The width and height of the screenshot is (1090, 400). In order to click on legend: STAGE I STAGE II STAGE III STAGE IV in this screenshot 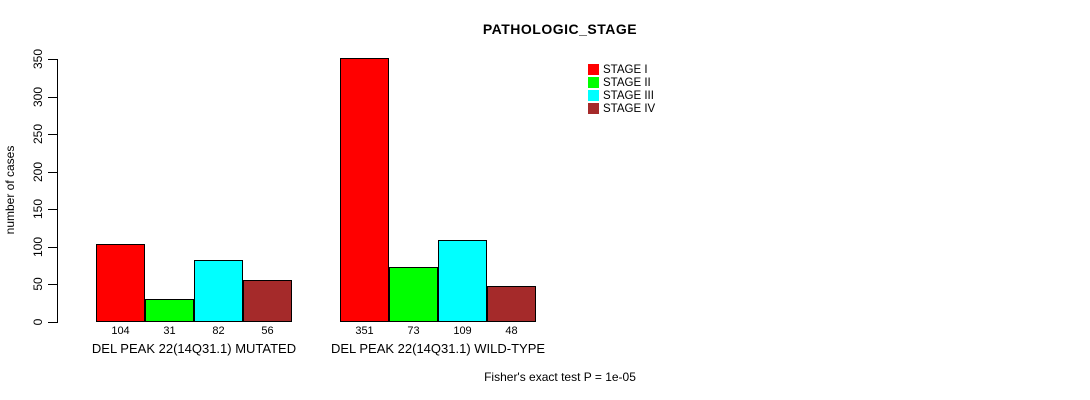, I will do `click(621, 89)`.